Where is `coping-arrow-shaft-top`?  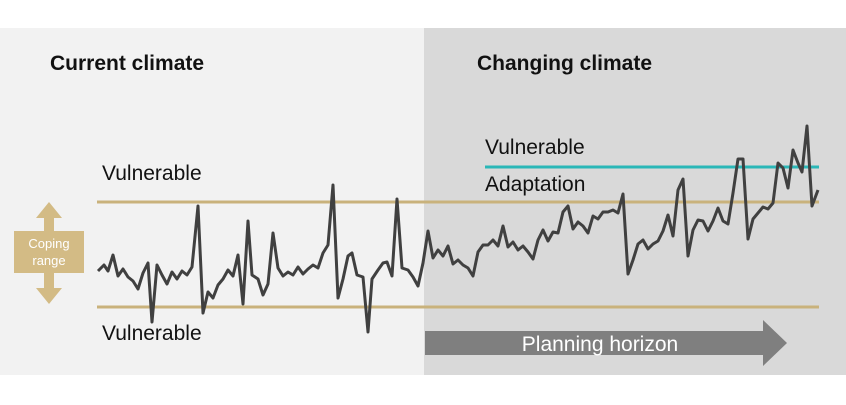
coping-arrow-shaft-top is located at coordinates (49, 224).